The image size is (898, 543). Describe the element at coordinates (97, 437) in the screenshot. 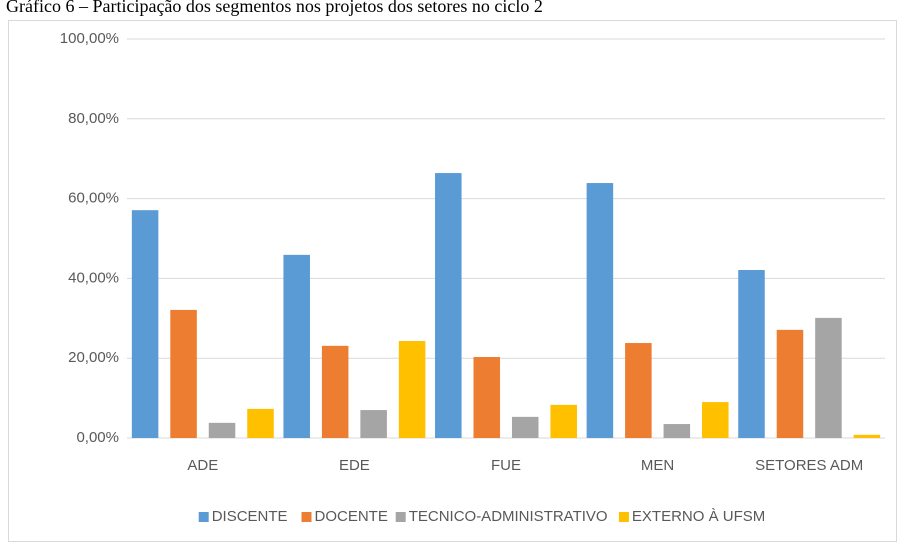

I see `y-tick-label: 0,00%` at that location.